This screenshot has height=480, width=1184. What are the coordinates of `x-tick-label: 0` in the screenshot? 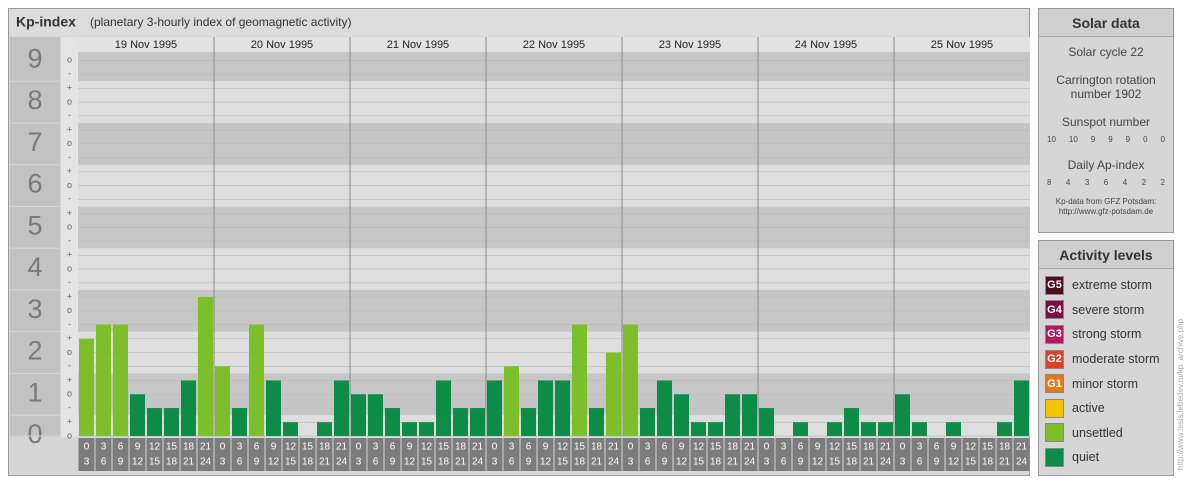 It's located at (87, 447).